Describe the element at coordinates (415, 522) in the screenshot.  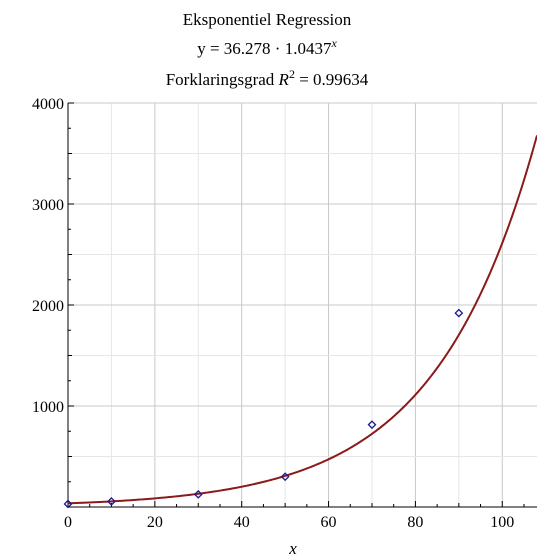
I see `x-tick-label: 80` at that location.